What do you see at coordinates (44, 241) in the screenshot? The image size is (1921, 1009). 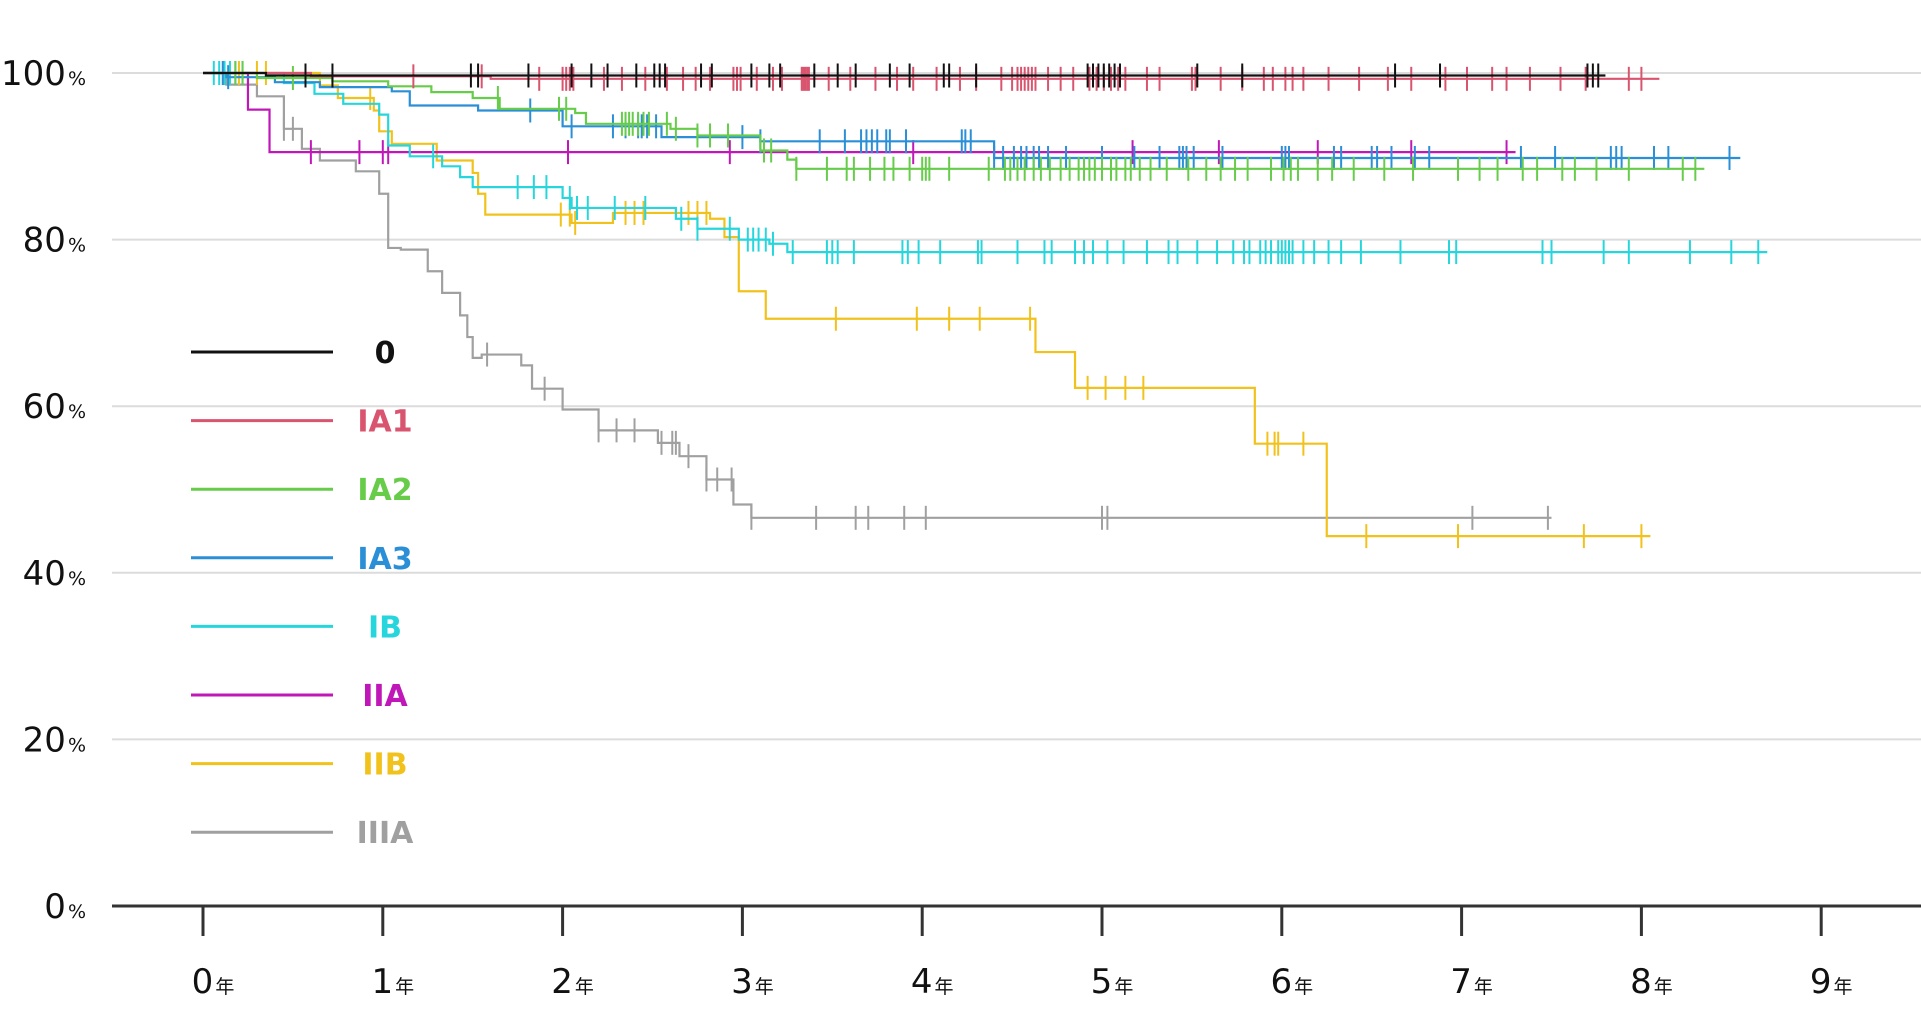 I see `y-tick-value: 80` at bounding box center [44, 241].